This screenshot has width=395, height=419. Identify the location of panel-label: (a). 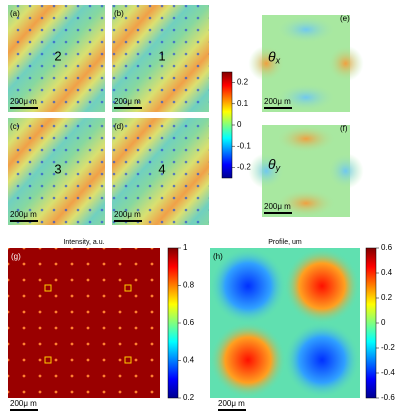
(15, 13).